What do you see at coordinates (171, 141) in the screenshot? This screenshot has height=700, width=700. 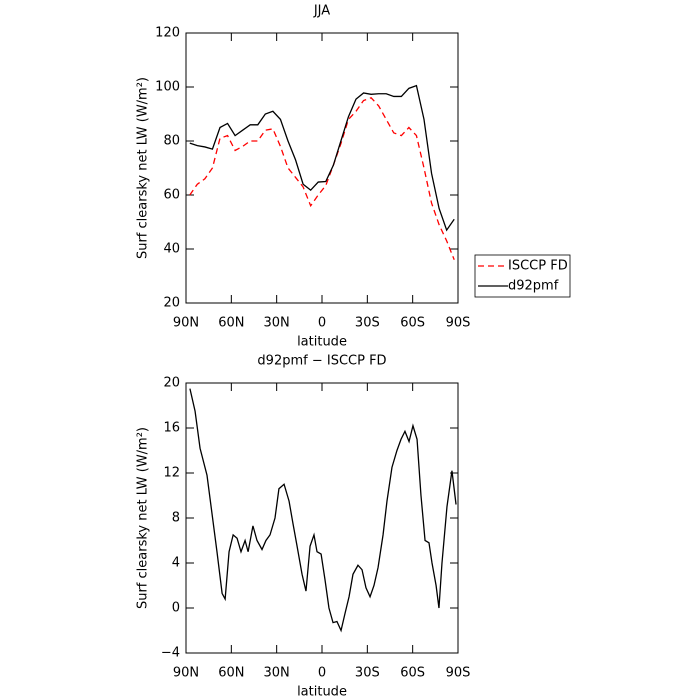 I see `y-tick-label: 80` at bounding box center [171, 141].